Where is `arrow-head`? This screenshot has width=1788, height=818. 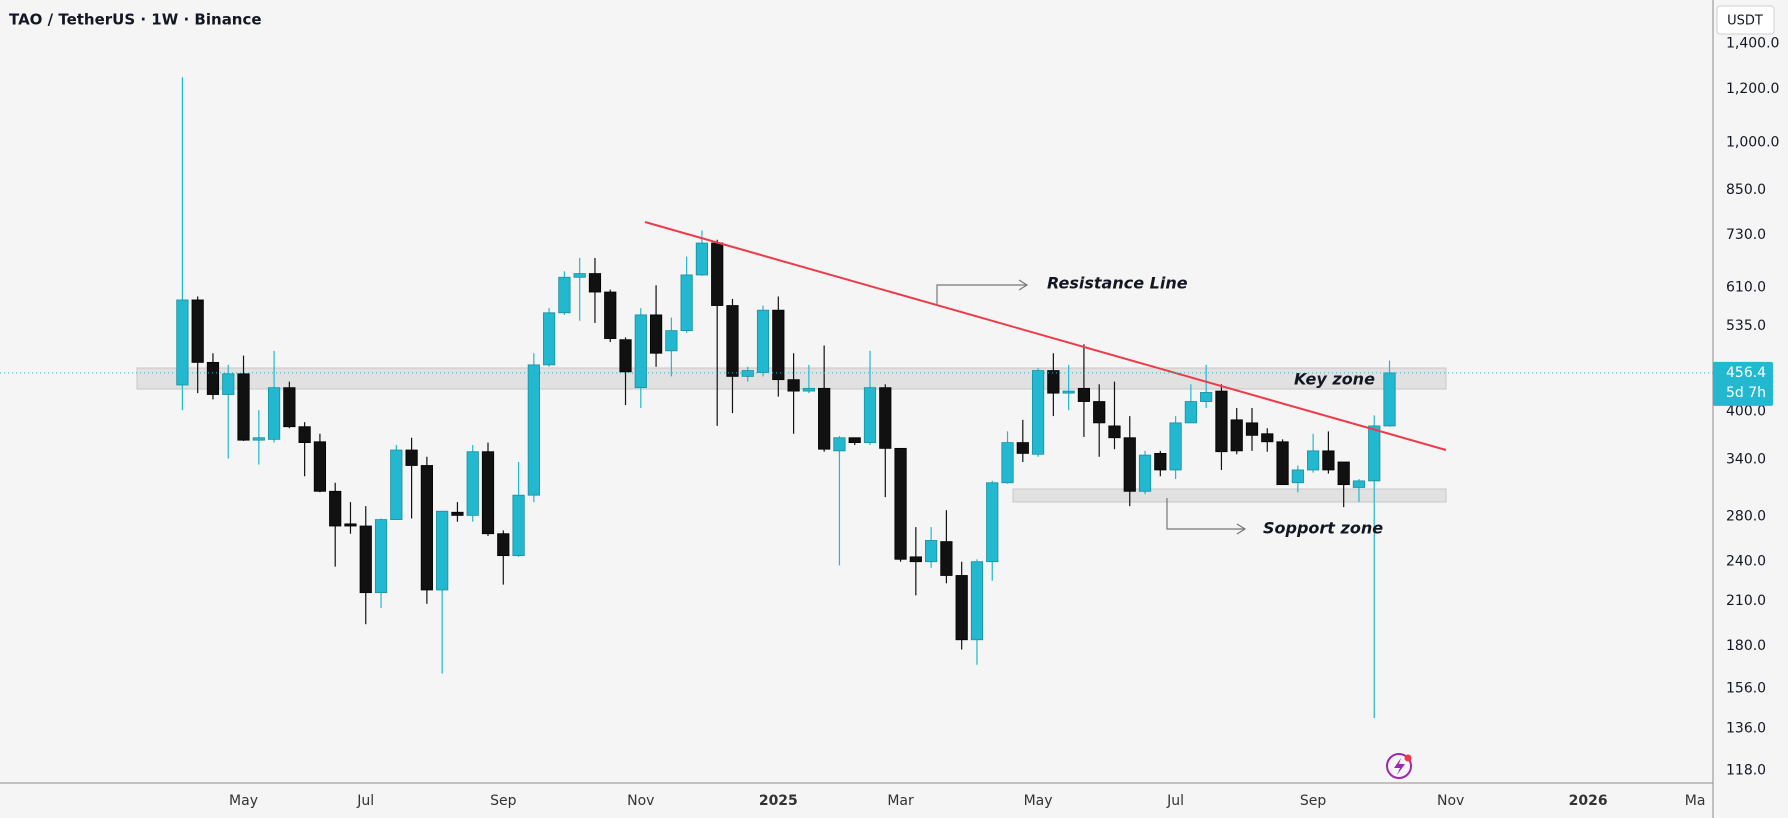 arrow-head is located at coordinates (1241, 529).